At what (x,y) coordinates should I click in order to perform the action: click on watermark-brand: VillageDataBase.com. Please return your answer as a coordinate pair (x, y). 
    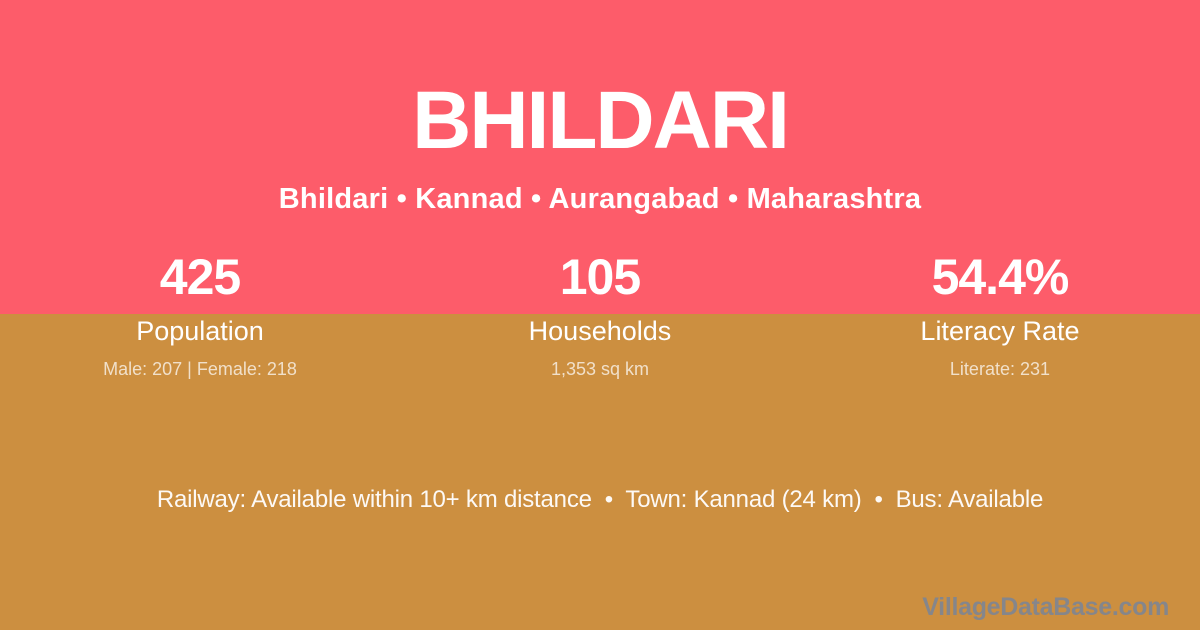
    Looking at the image, I should click on (1045, 607).